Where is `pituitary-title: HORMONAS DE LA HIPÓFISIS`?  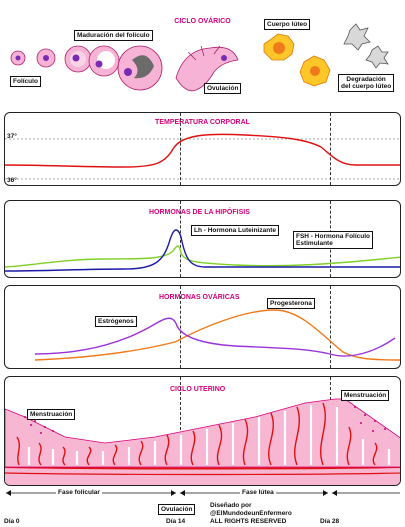 pituitary-title: HORMONAS DE LA HIPÓFISIS is located at coordinates (199, 212).